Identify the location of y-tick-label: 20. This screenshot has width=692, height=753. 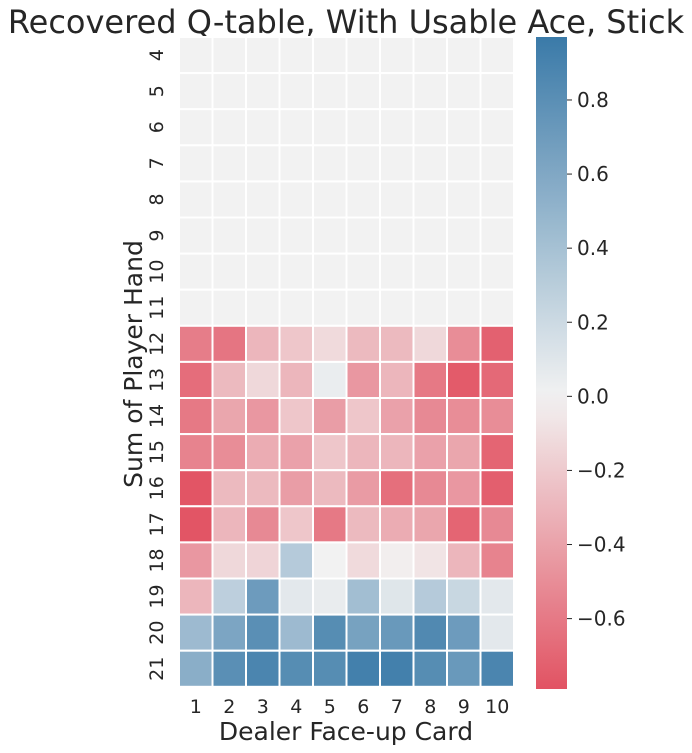
(157, 633).